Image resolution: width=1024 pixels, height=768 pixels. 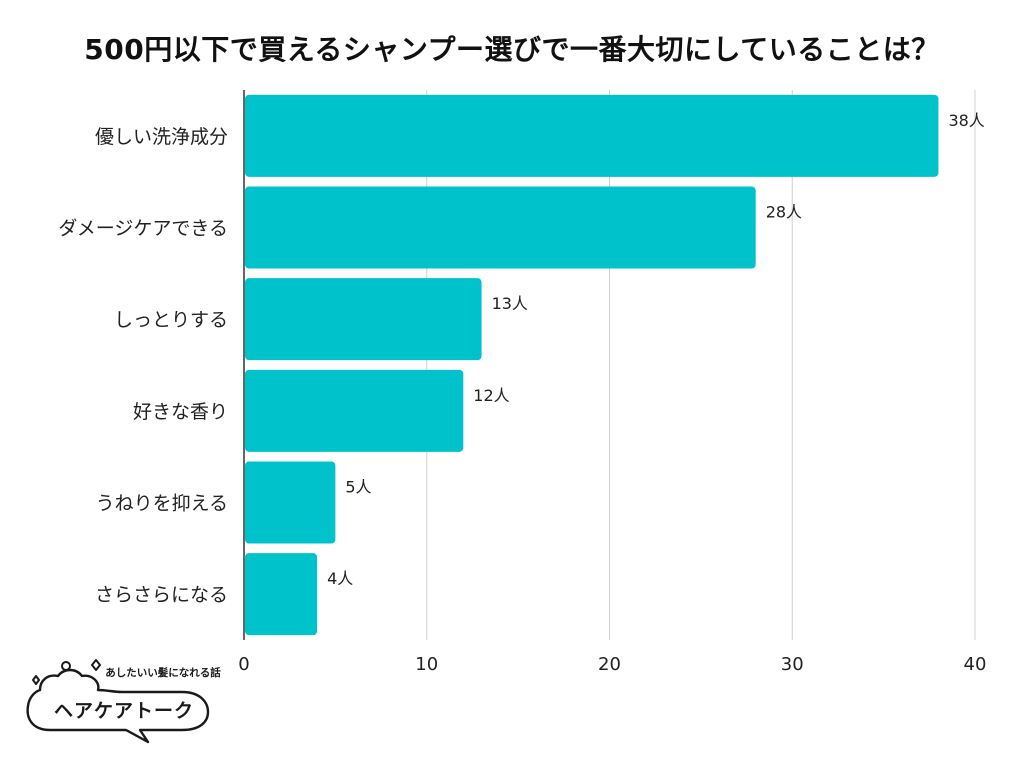 What do you see at coordinates (510, 303) in the screenshot?
I see `value-label-3: 13人` at bounding box center [510, 303].